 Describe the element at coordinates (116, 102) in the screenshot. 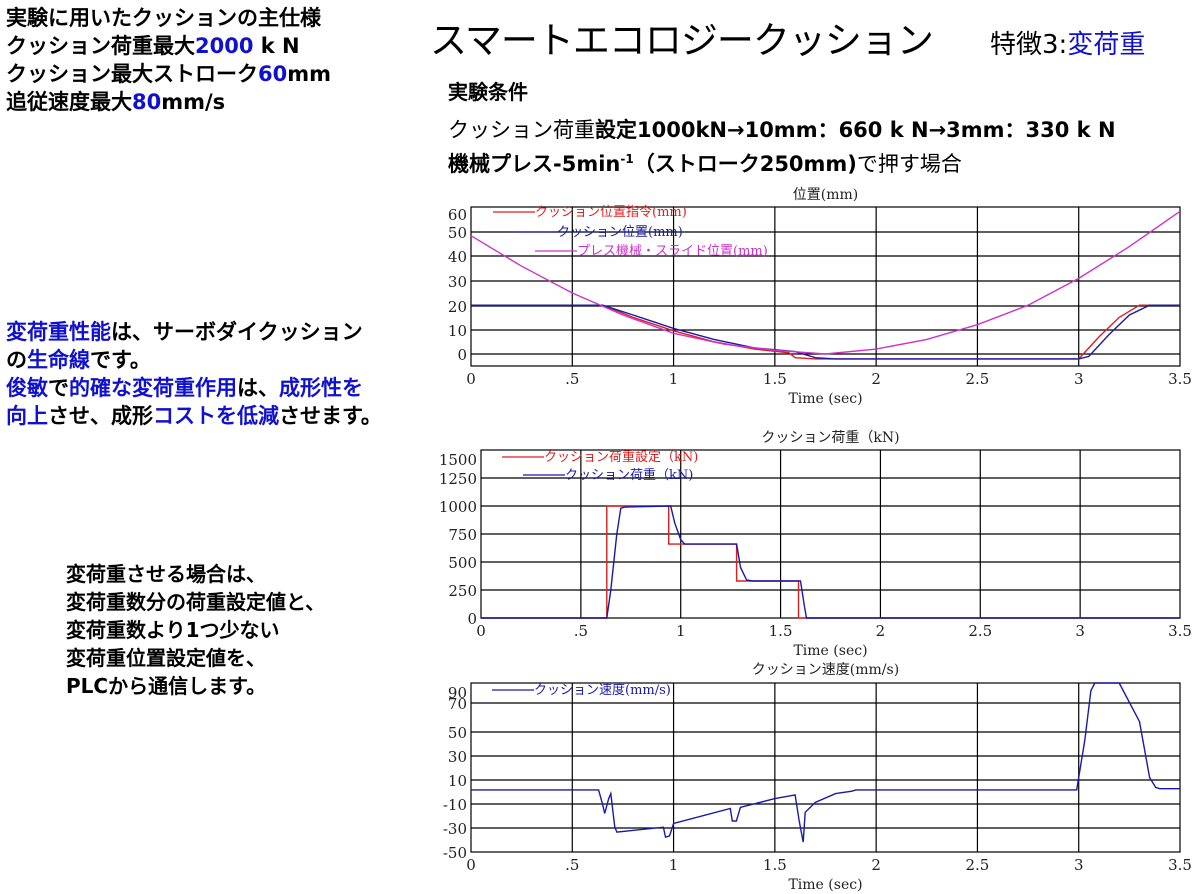

I see `spec-speed: 追従速度最大80mm/s` at that location.